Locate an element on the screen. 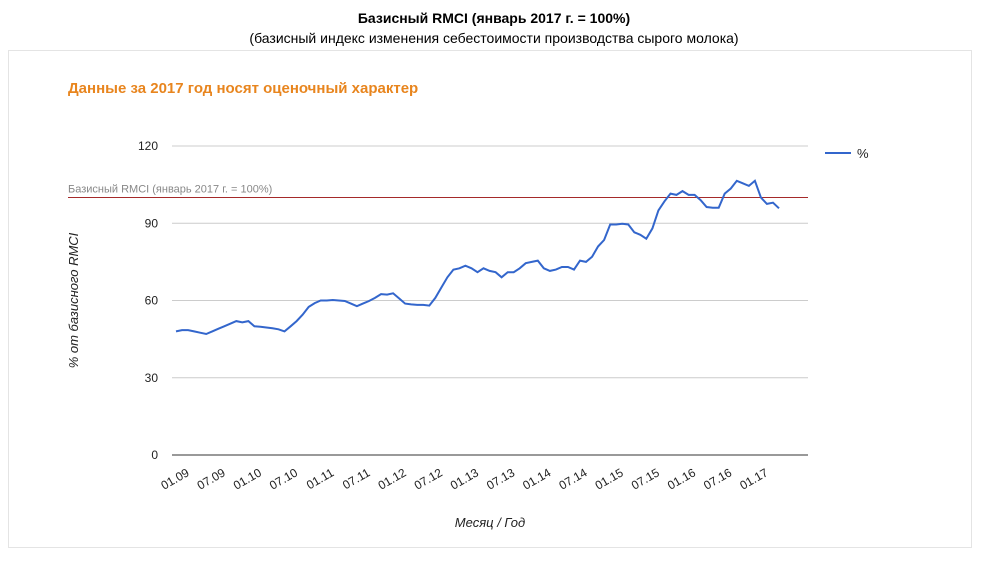  x-tick-label: 01.14 is located at coordinates (536, 478).